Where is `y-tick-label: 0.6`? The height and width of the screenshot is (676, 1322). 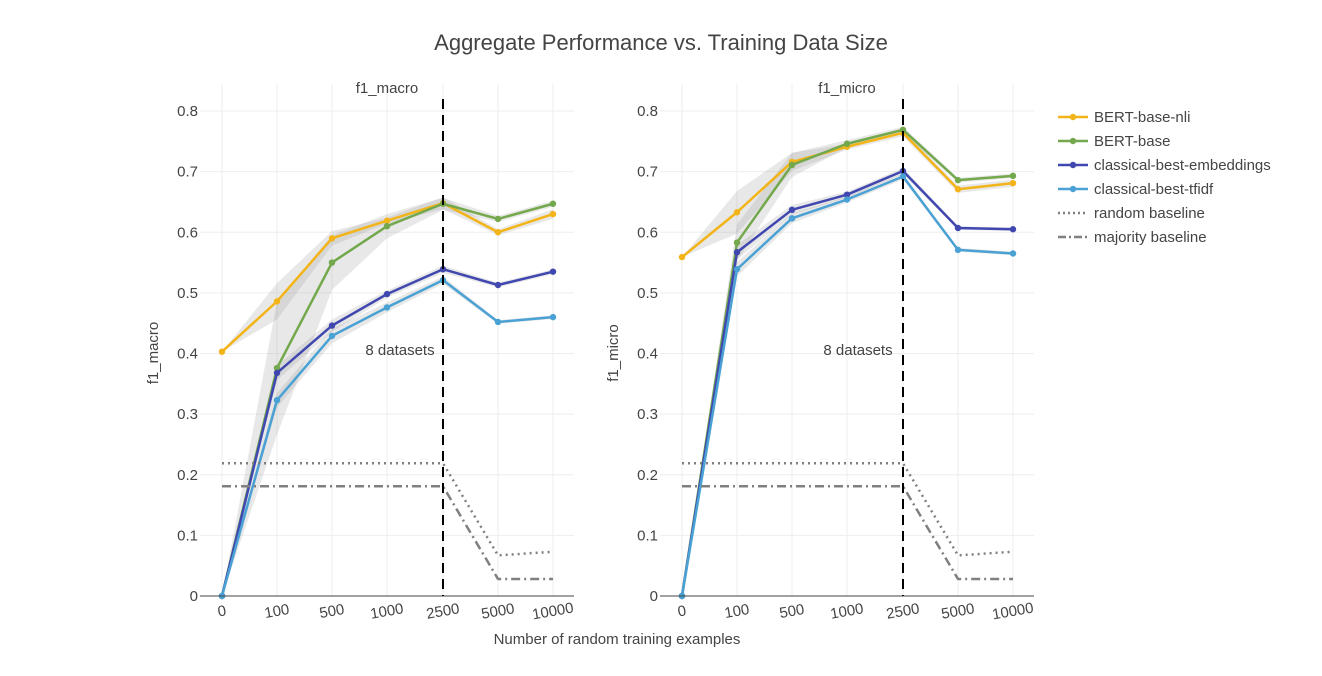
y-tick-label: 0.6 is located at coordinates (187, 232).